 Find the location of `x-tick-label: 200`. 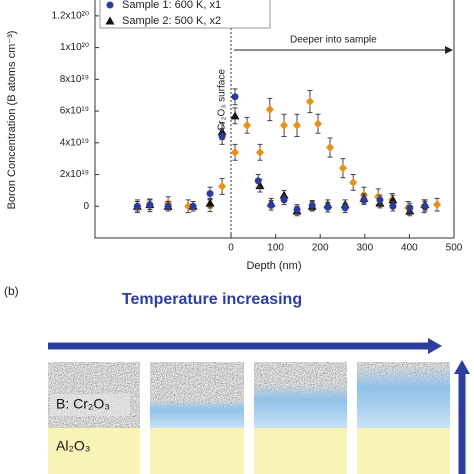

x-tick-label: 200 is located at coordinates (320, 248).